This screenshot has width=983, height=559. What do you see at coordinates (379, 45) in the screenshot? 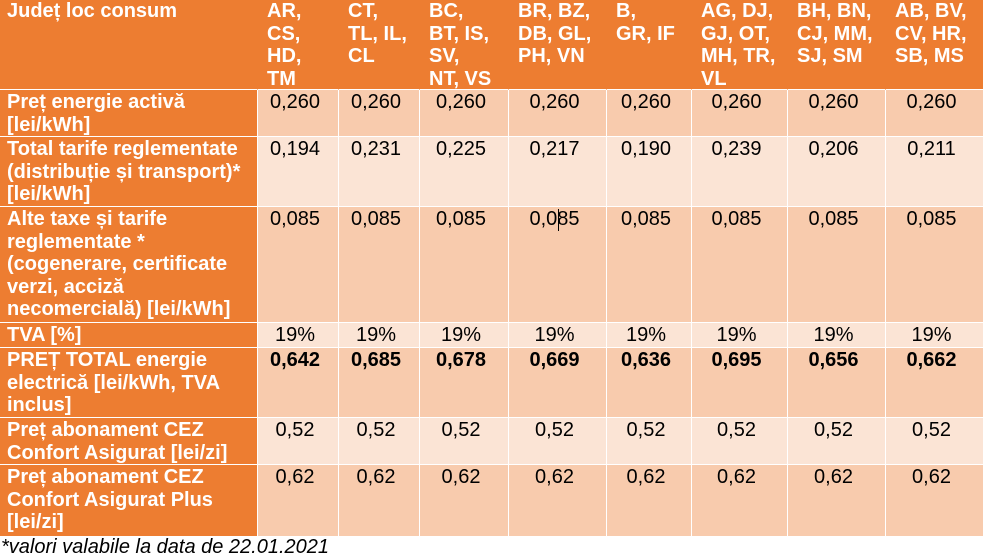
I see `column-header: CT, TL, IL, CL` at bounding box center [379, 45].